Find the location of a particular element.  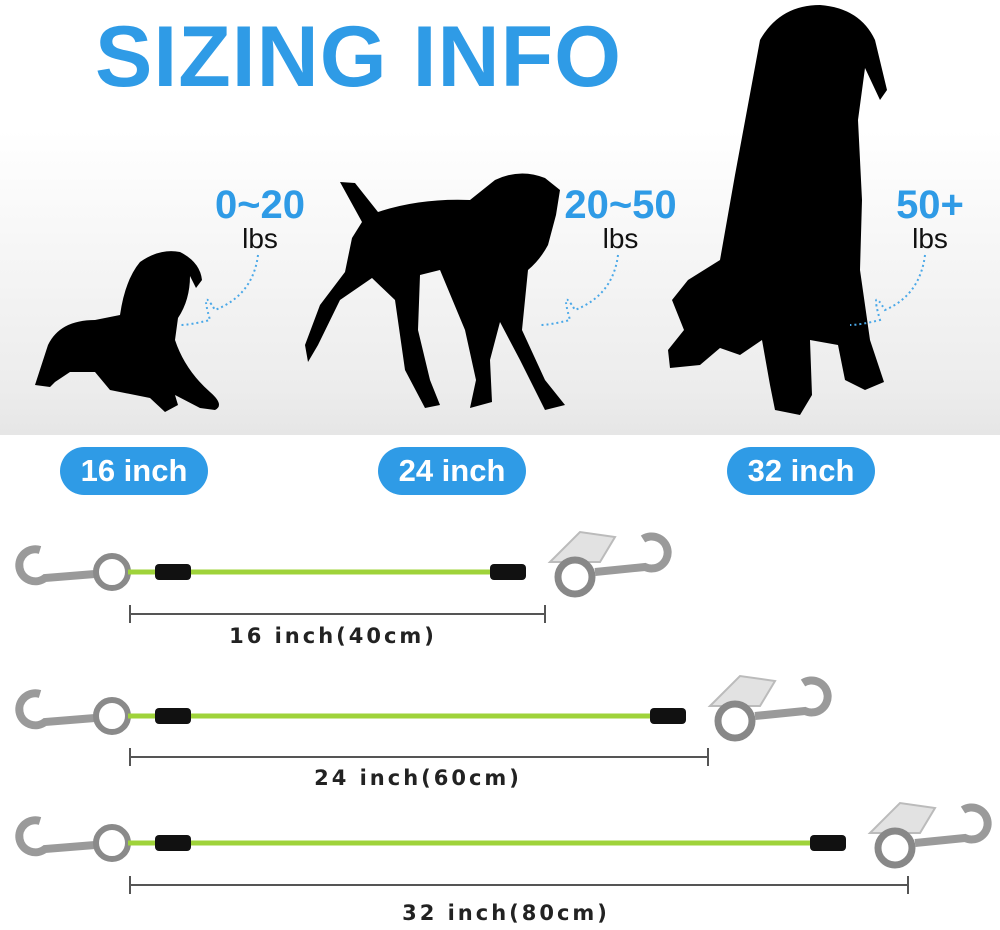

large-dog-silhouette is located at coordinates (777, 210).